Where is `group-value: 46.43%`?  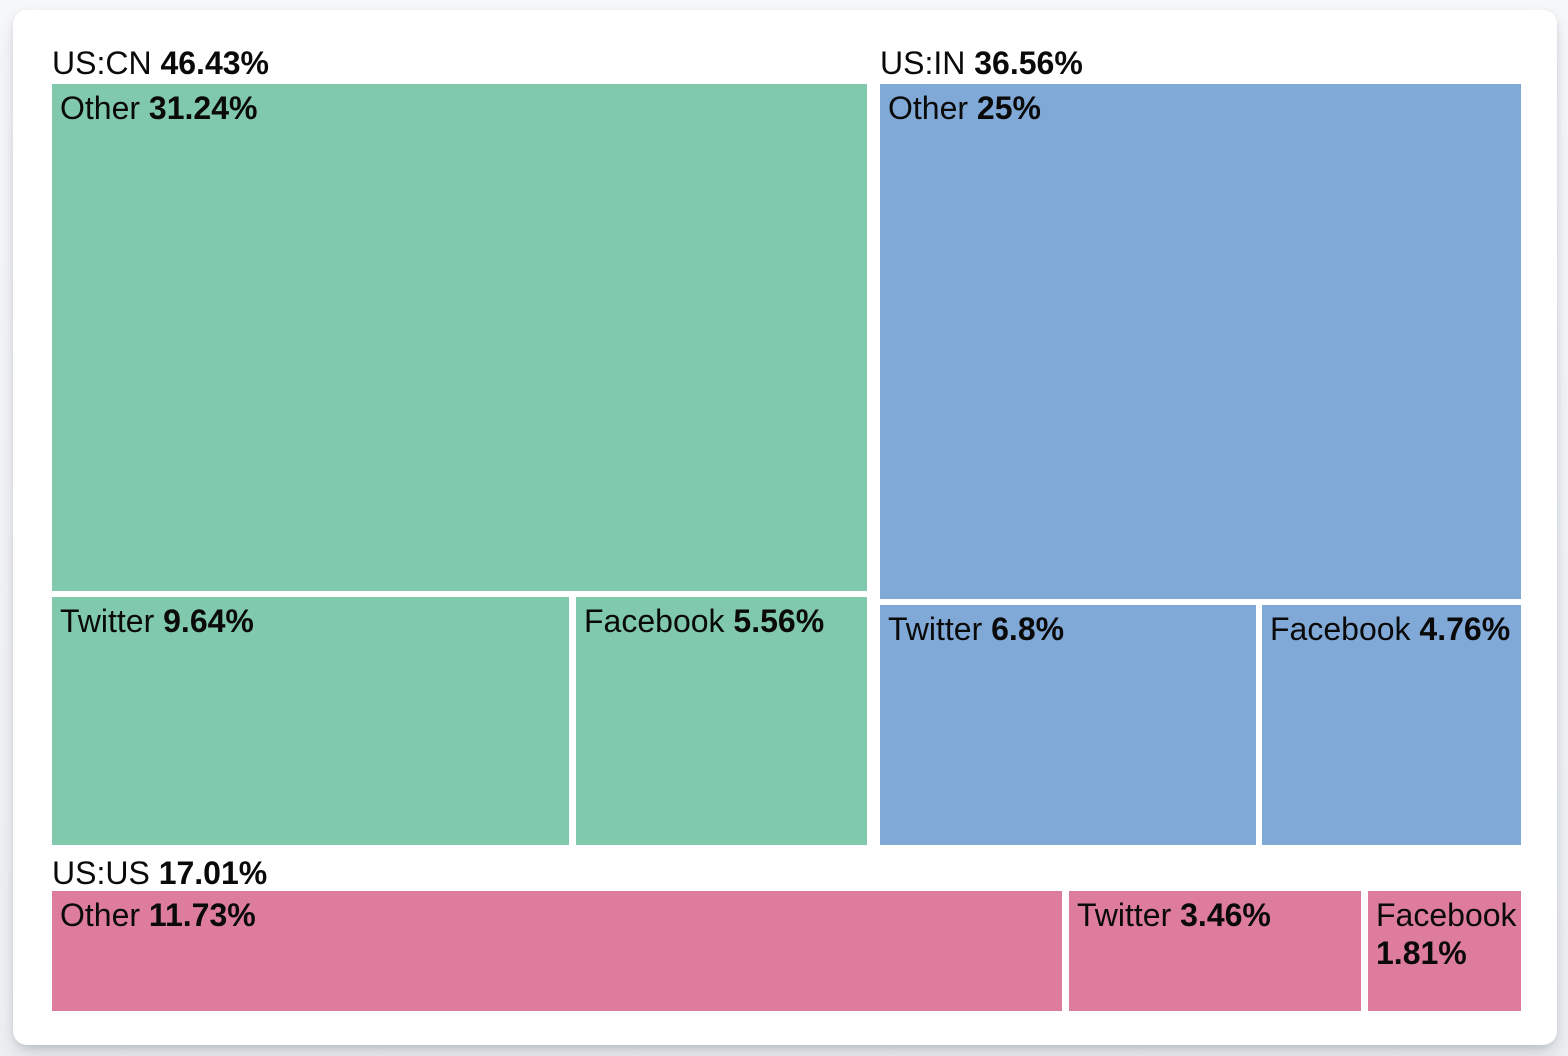
group-value: 46.43% is located at coordinates (214, 63).